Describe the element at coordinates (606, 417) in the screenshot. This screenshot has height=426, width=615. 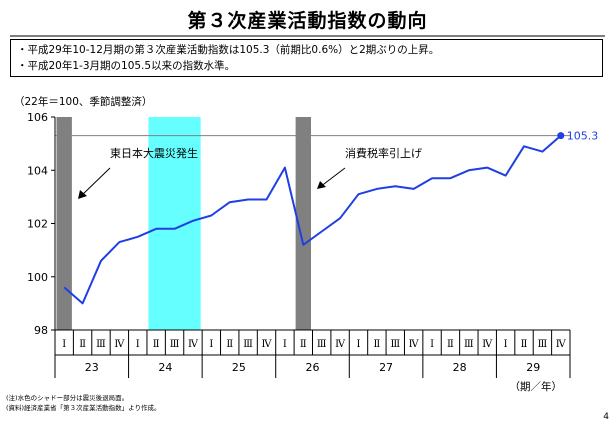
I see `page-number: 4` at that location.